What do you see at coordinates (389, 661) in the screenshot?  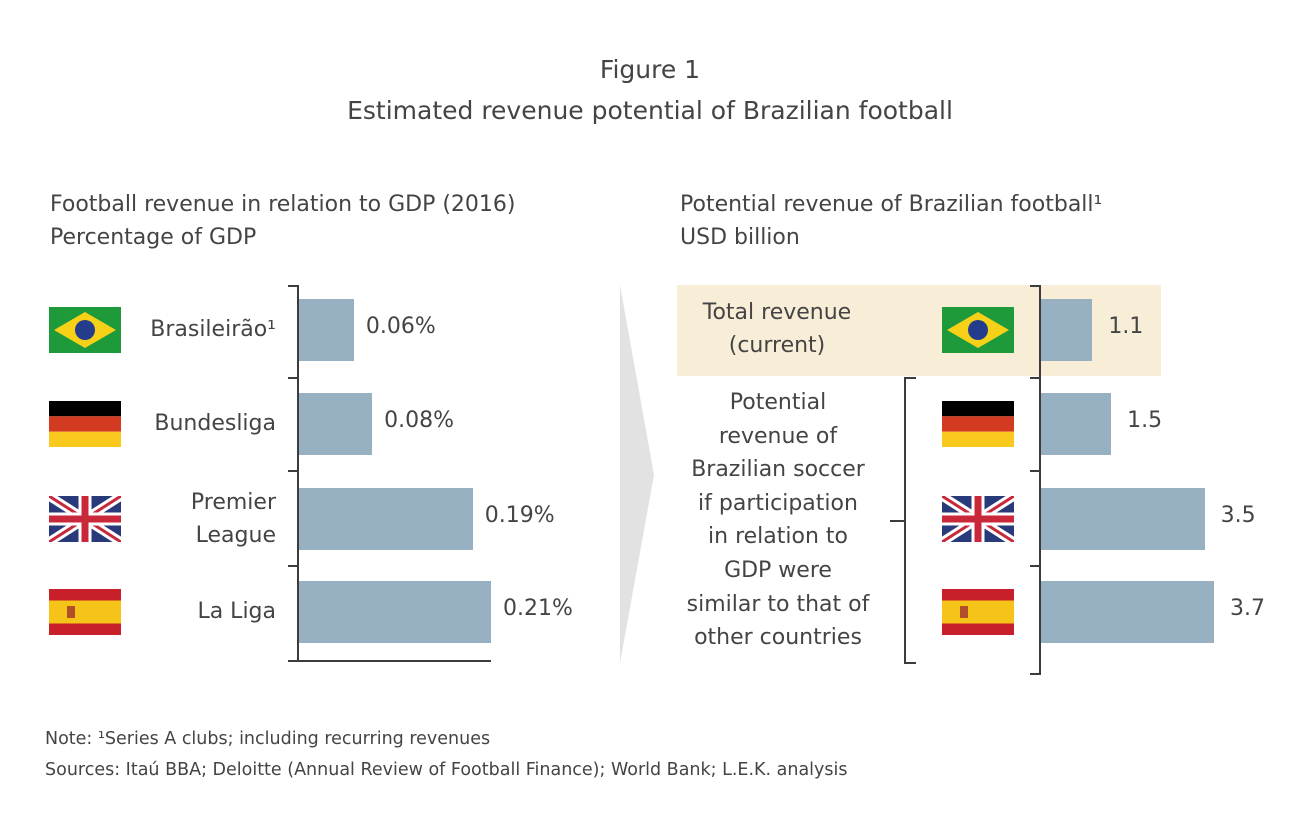 I see `left-x-axis` at bounding box center [389, 661].